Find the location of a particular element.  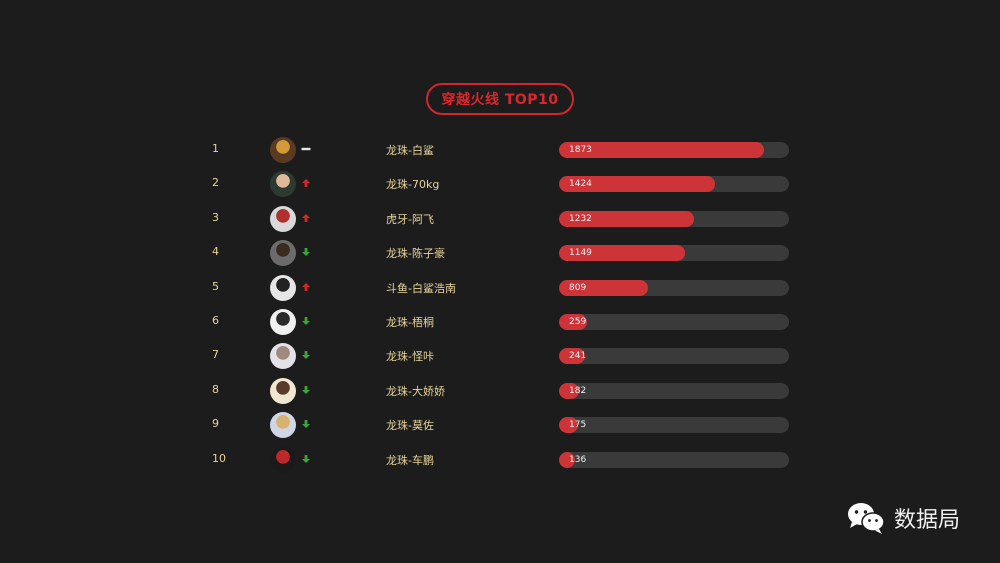

bar-track: 1424 is located at coordinates (674, 184).